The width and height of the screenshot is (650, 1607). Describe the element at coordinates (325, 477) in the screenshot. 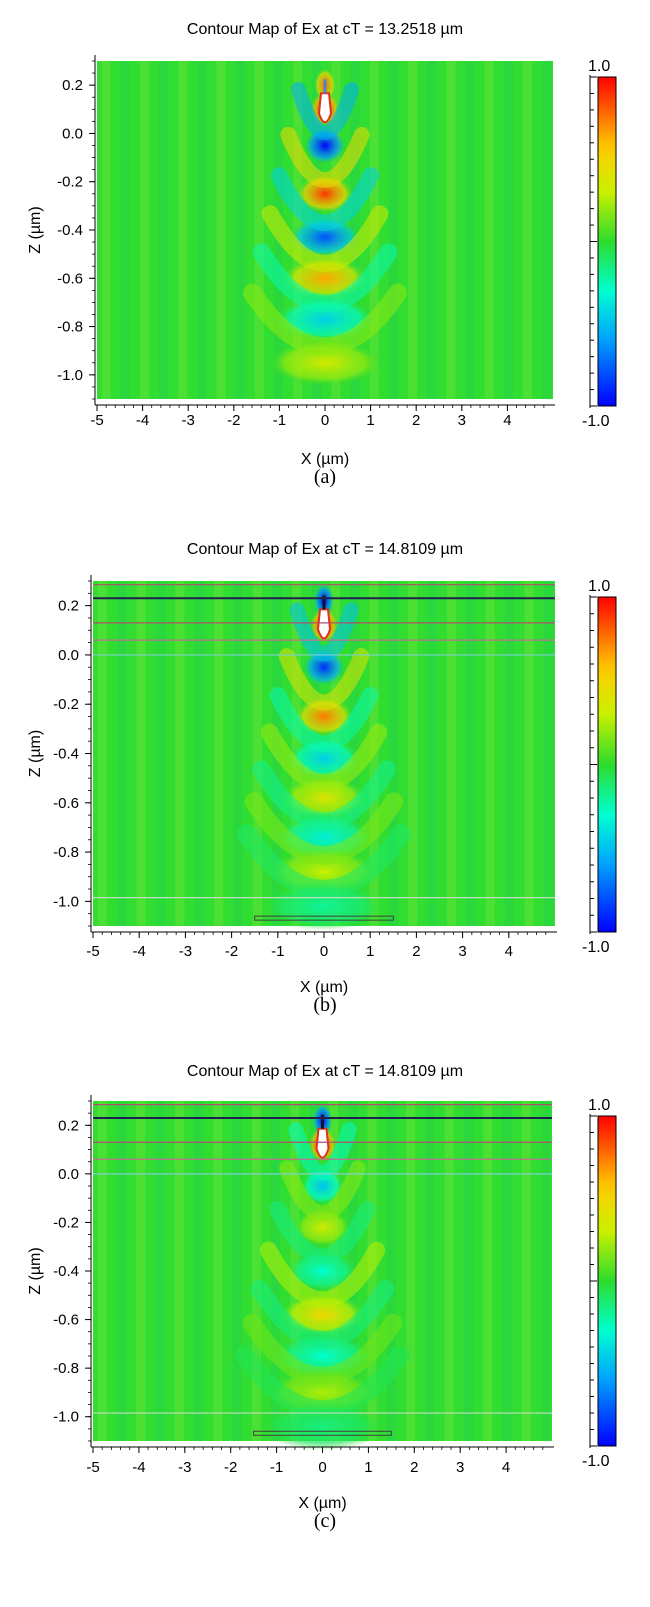

I see `panel-caption: (a)` at that location.